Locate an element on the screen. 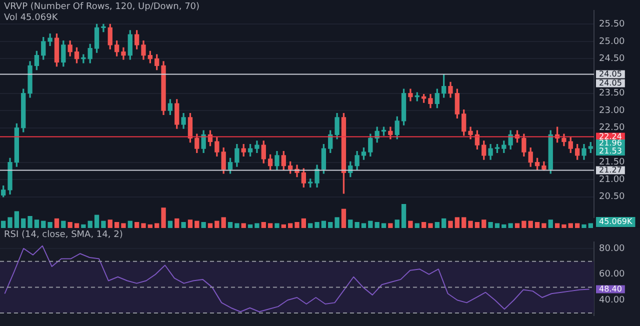 Image resolution: width=640 pixels, height=326 pixels. y-tick-label: 24.50 is located at coordinates (612, 59).